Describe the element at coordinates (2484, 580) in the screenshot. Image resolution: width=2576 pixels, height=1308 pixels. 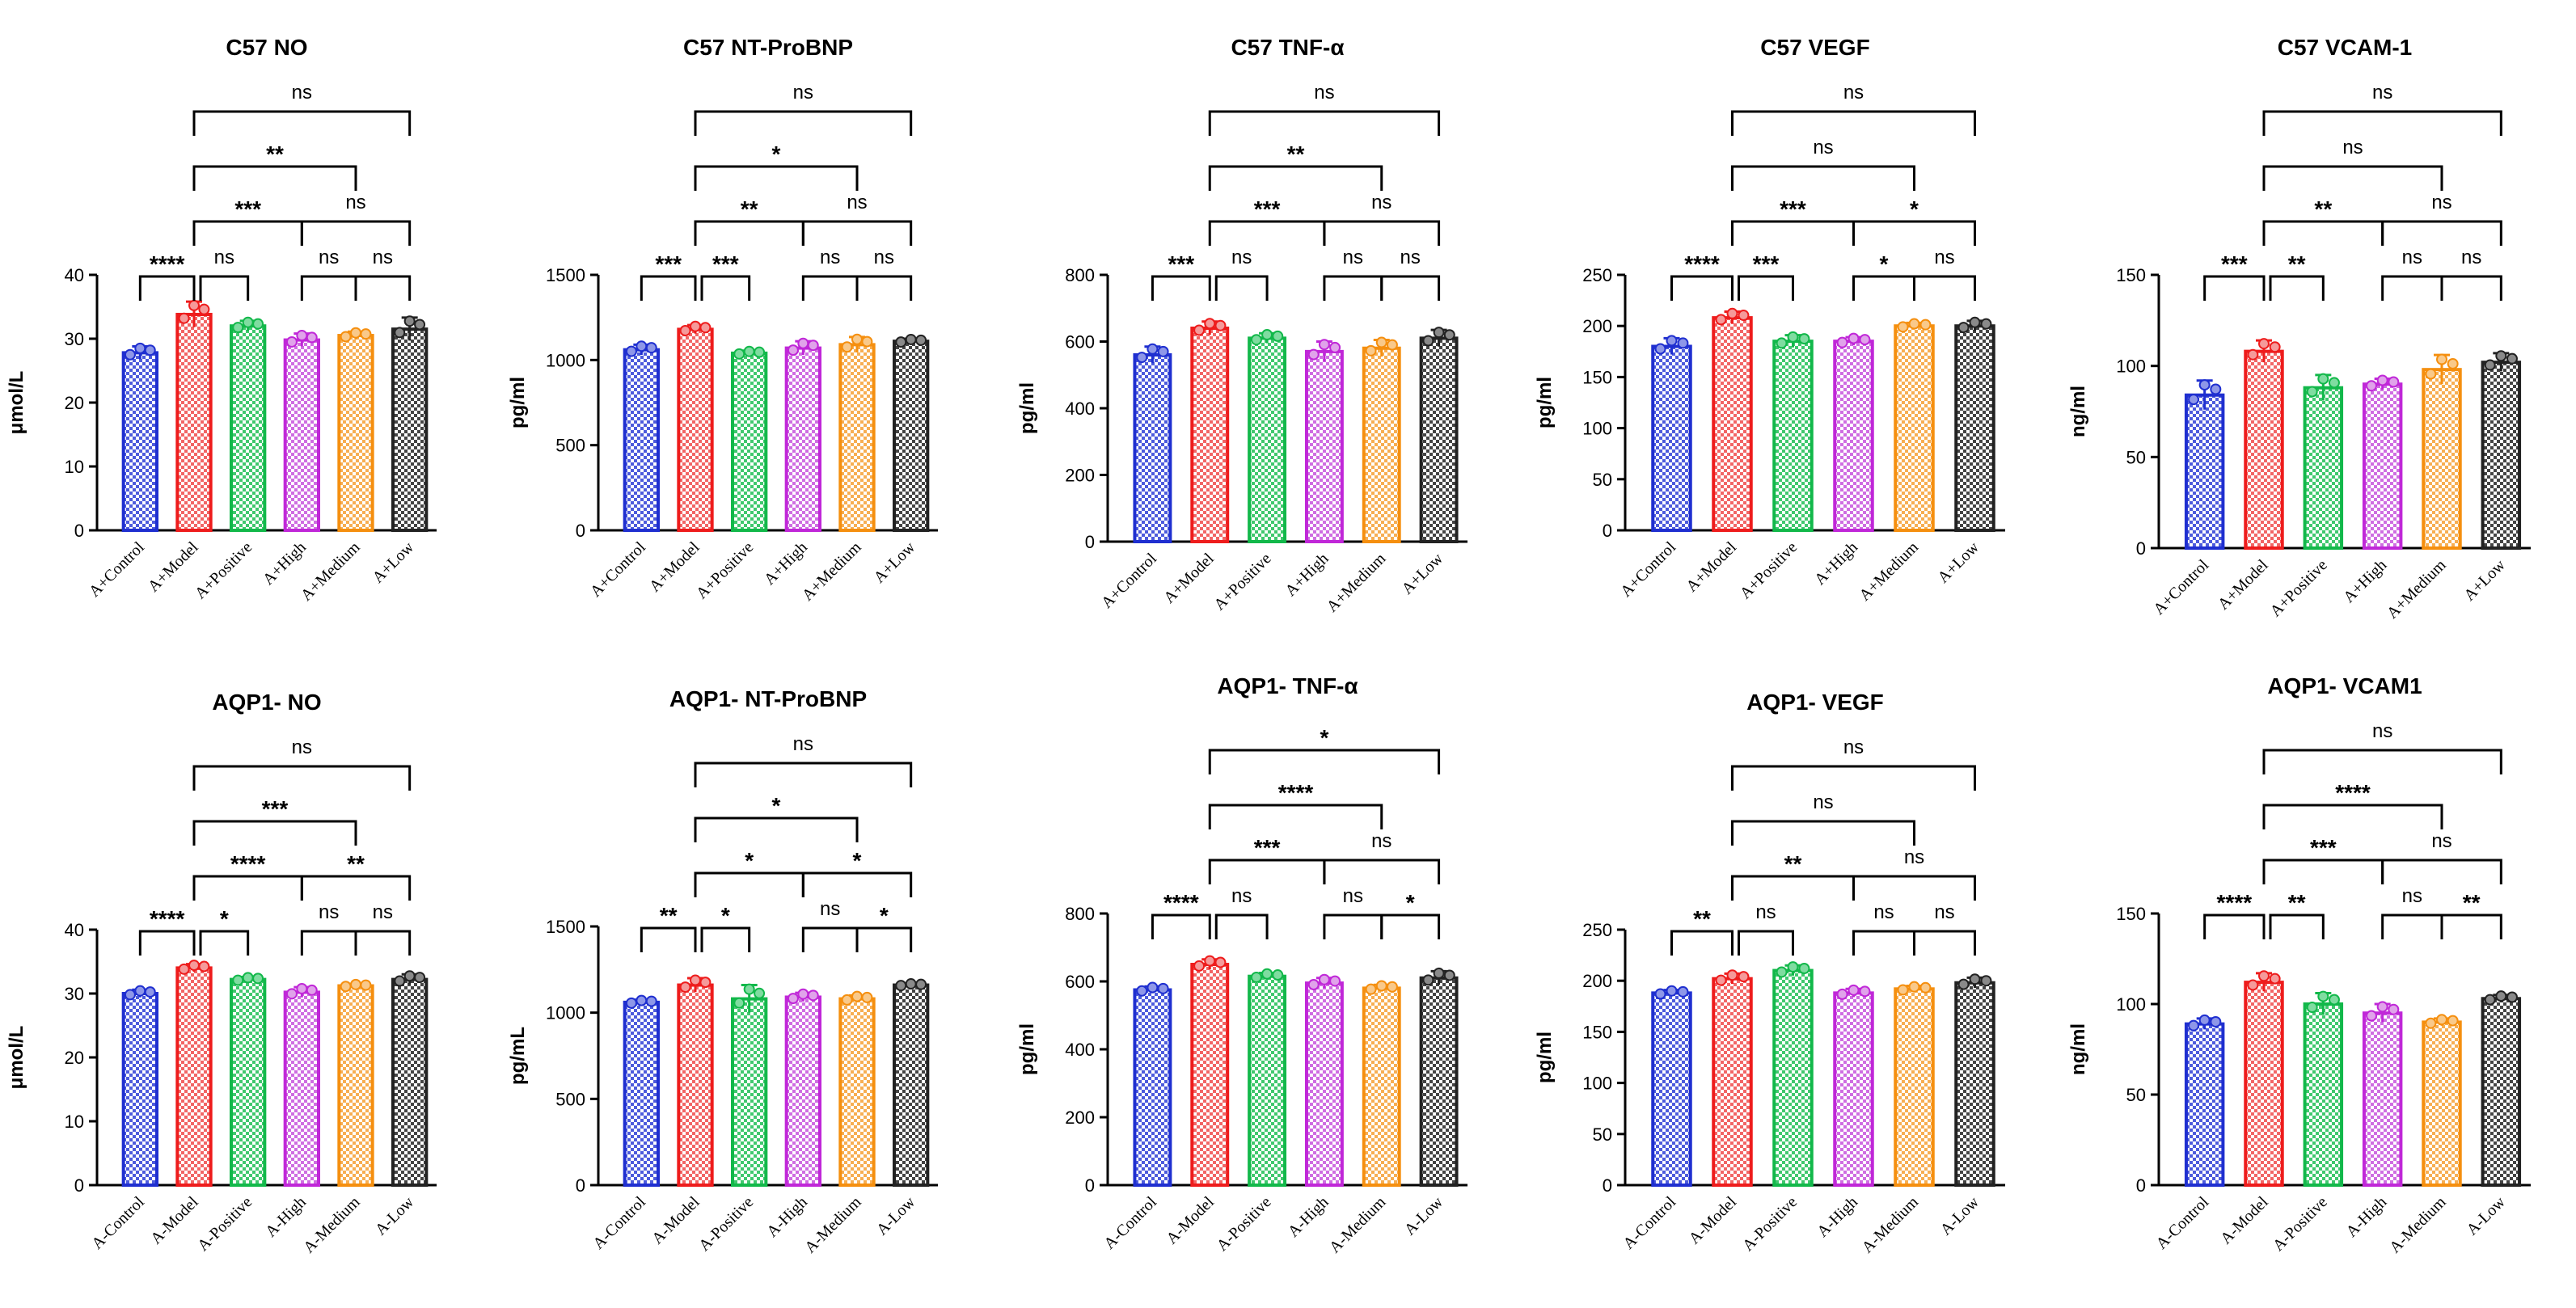
I see `x-tick-label: A+Low` at that location.